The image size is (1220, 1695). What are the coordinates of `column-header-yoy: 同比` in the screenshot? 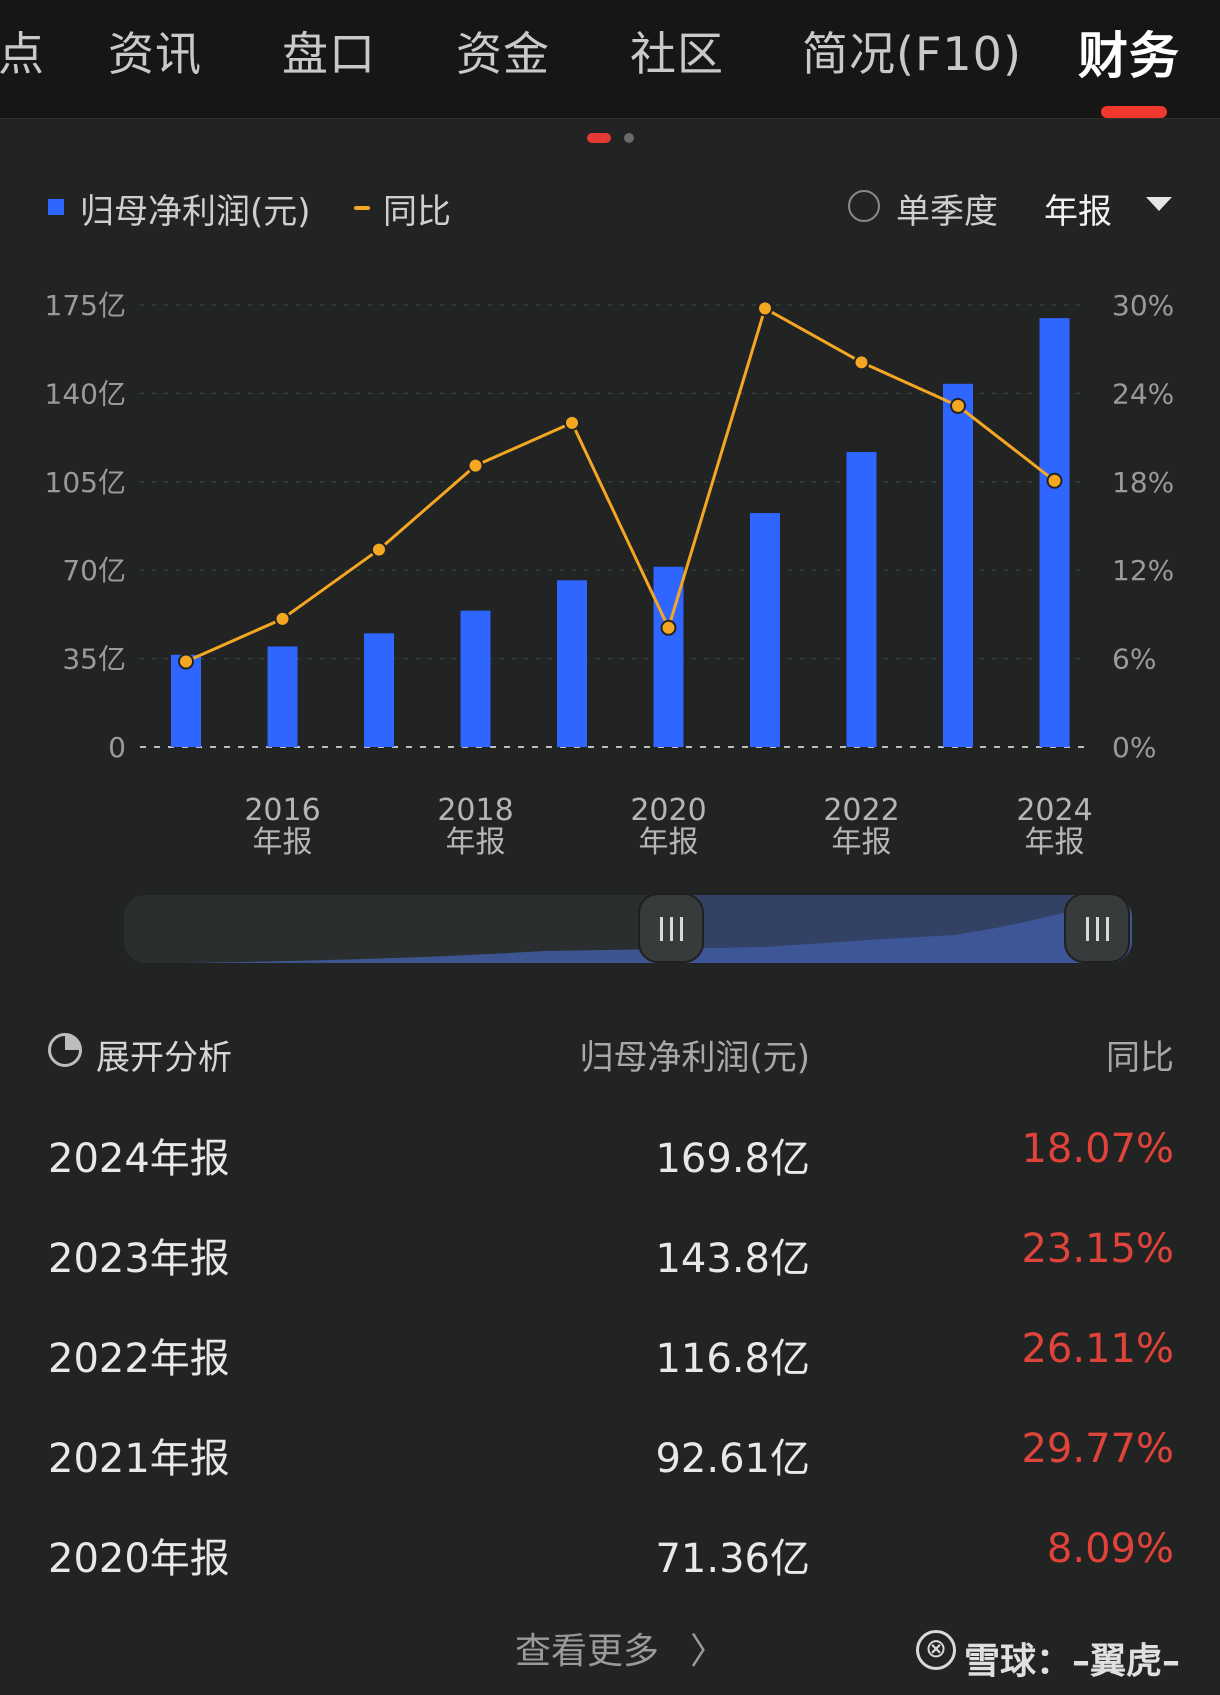 It's located at (1140, 1058).